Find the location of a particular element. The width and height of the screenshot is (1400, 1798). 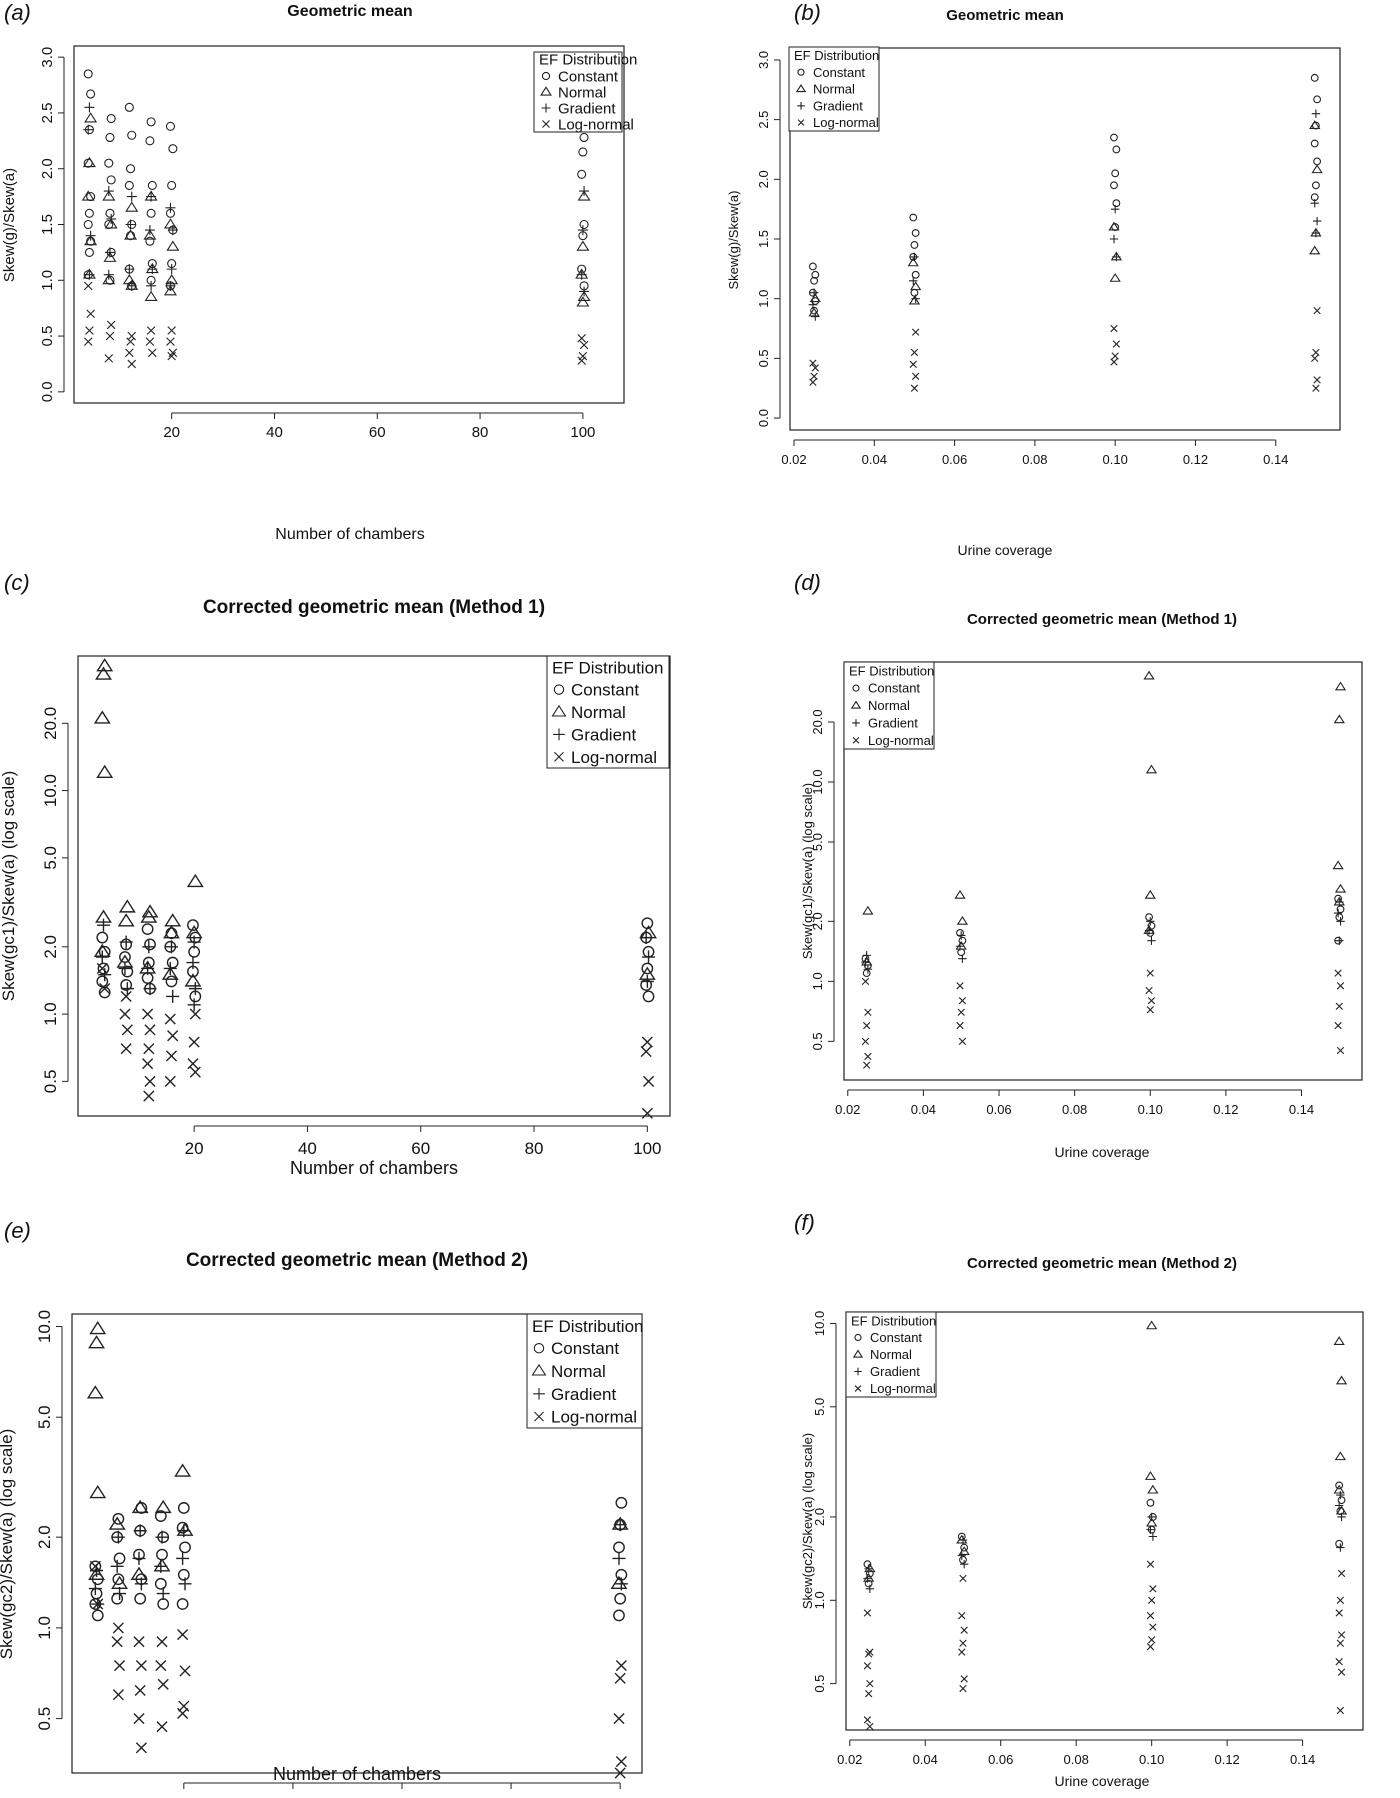

y-tick-label: 0.0 is located at coordinates (47, 391).